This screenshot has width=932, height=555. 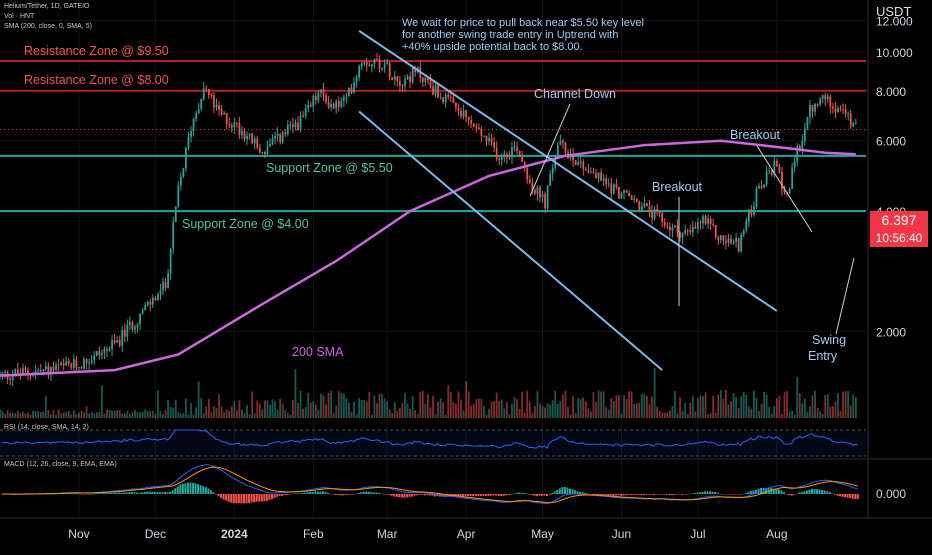 What do you see at coordinates (894, 11) in the screenshot?
I see `currency-label: USDT` at bounding box center [894, 11].